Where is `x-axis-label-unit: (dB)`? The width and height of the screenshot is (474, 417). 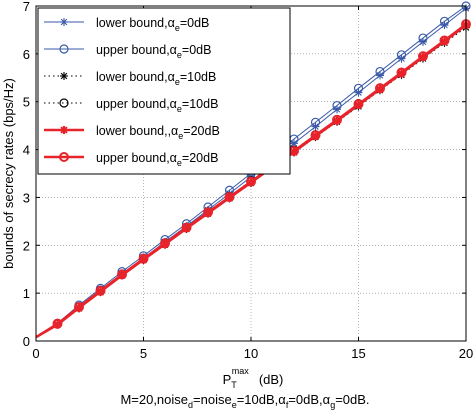 x-axis-label-unit: (dB) is located at coordinates (271, 379).